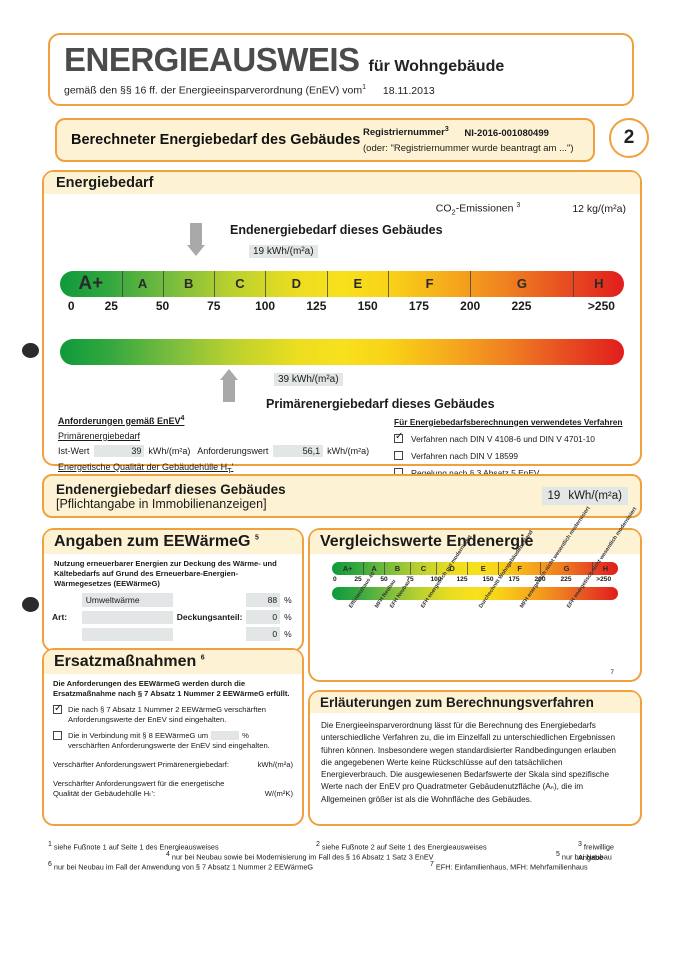 This screenshot has width=682, height=960. I want to click on end-energy-banner-value-field: 19 kWh/(m²a), so click(584, 496).